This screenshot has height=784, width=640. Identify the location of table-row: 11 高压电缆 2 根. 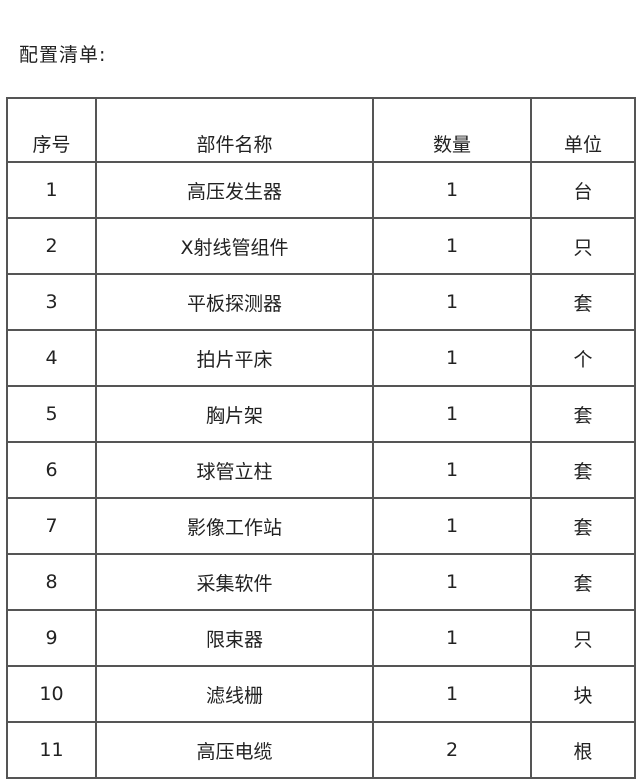
(321, 750).